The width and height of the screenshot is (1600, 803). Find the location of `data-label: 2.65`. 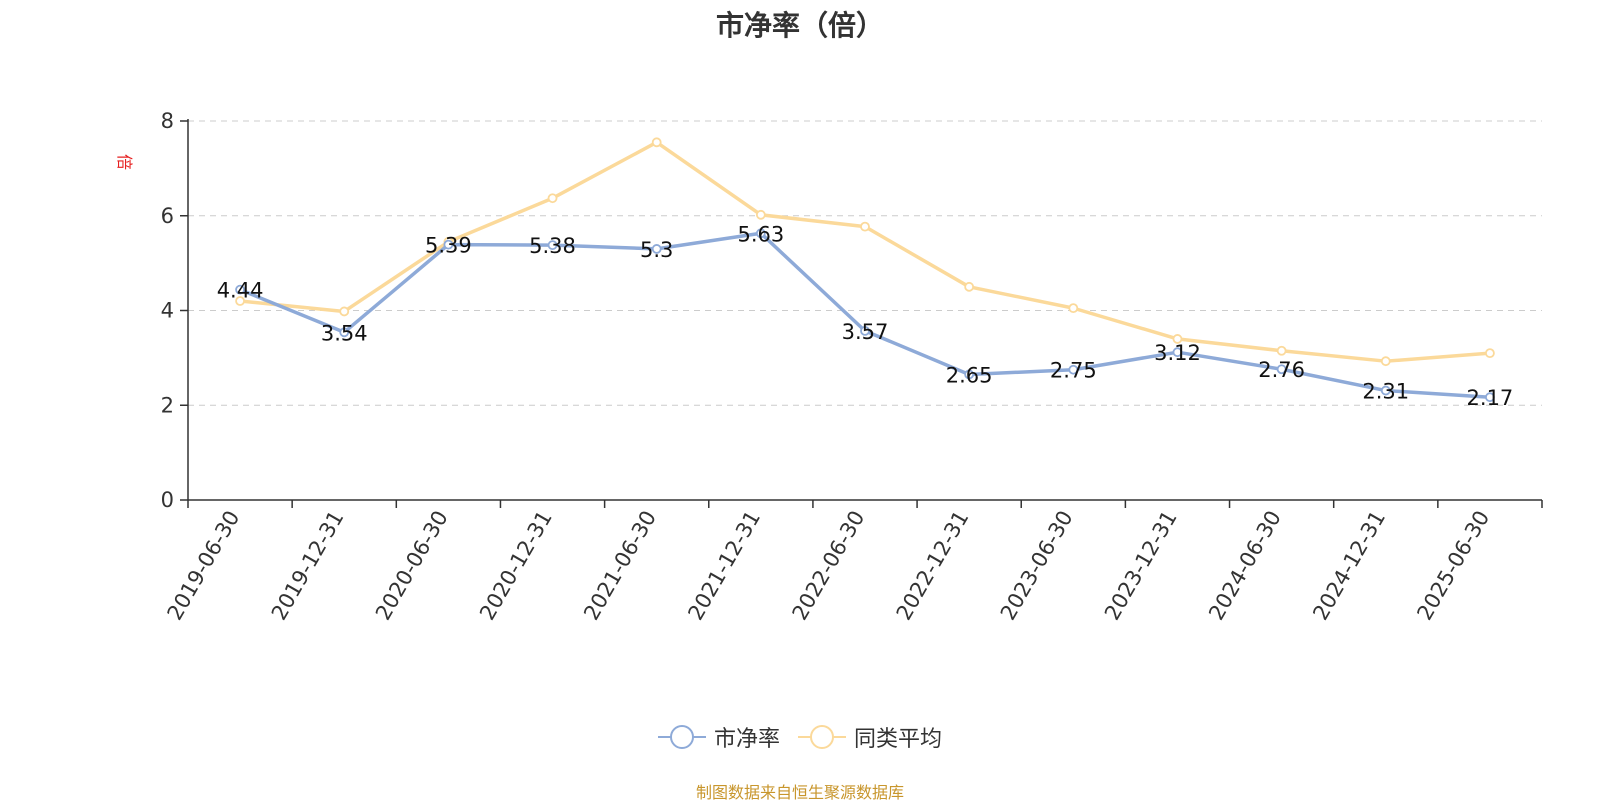

data-label: 2.65 is located at coordinates (969, 375).